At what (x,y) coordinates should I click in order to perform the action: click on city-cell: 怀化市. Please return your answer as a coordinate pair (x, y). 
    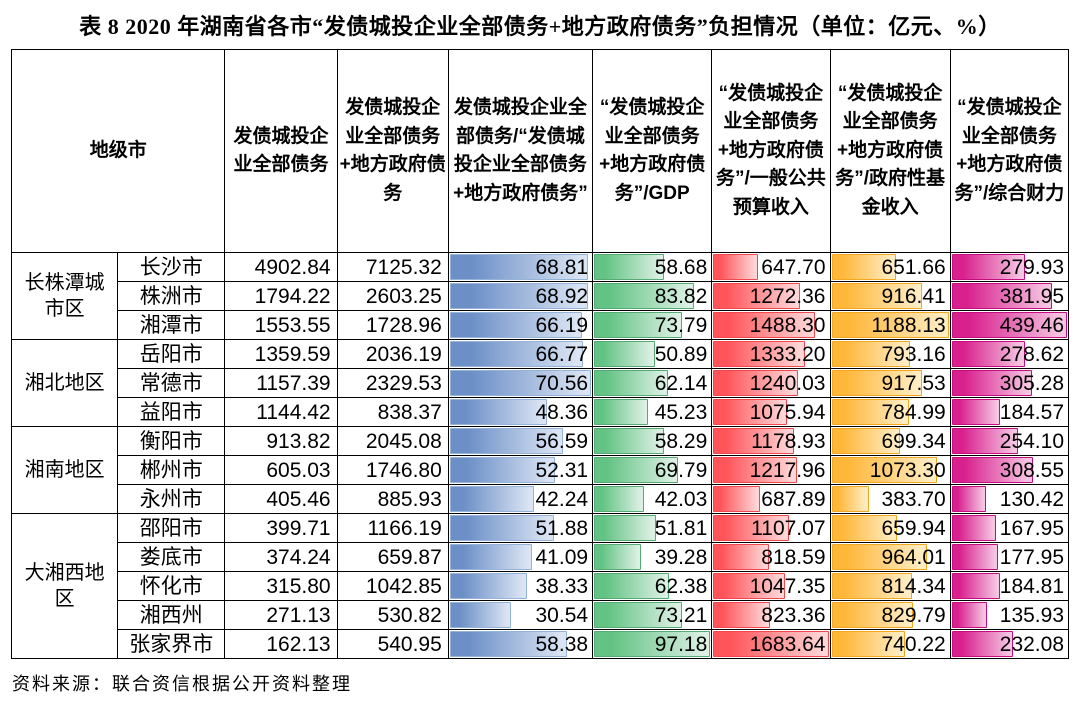
    Looking at the image, I should click on (171, 586).